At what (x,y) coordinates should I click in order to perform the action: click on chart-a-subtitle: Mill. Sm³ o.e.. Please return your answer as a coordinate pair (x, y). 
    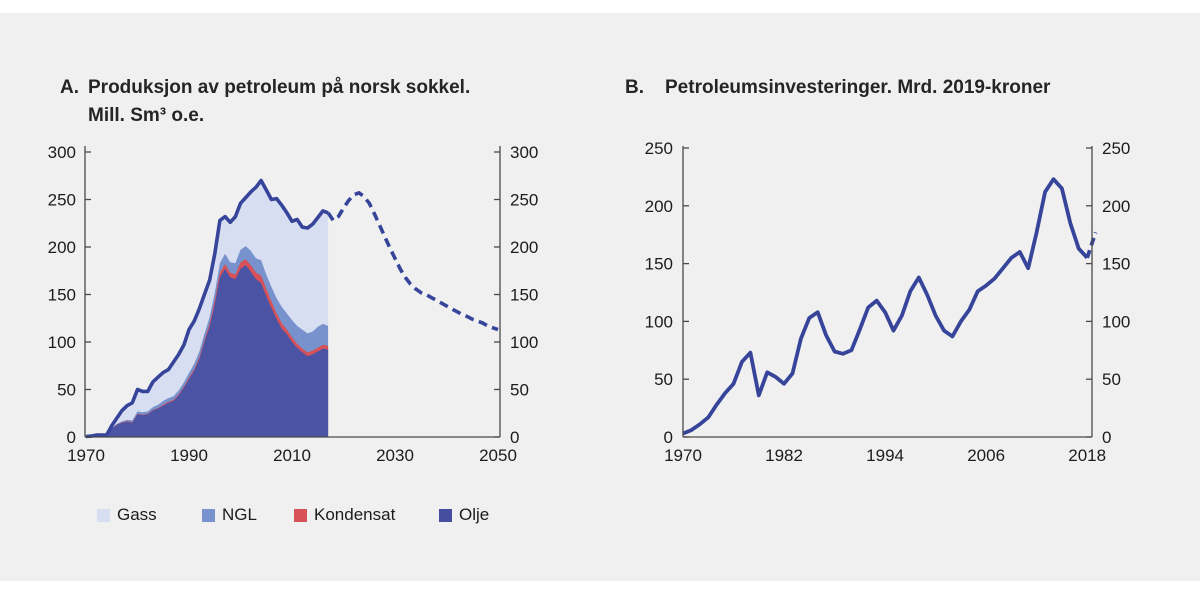
    Looking at the image, I should click on (146, 115).